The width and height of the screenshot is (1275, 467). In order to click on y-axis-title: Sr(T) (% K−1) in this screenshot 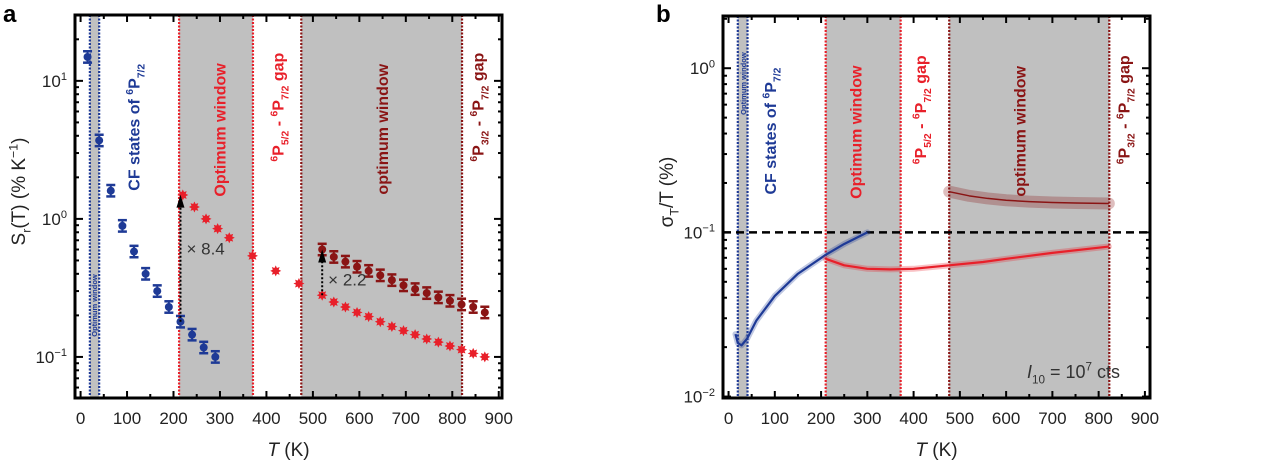, I will do `click(19, 192)`.